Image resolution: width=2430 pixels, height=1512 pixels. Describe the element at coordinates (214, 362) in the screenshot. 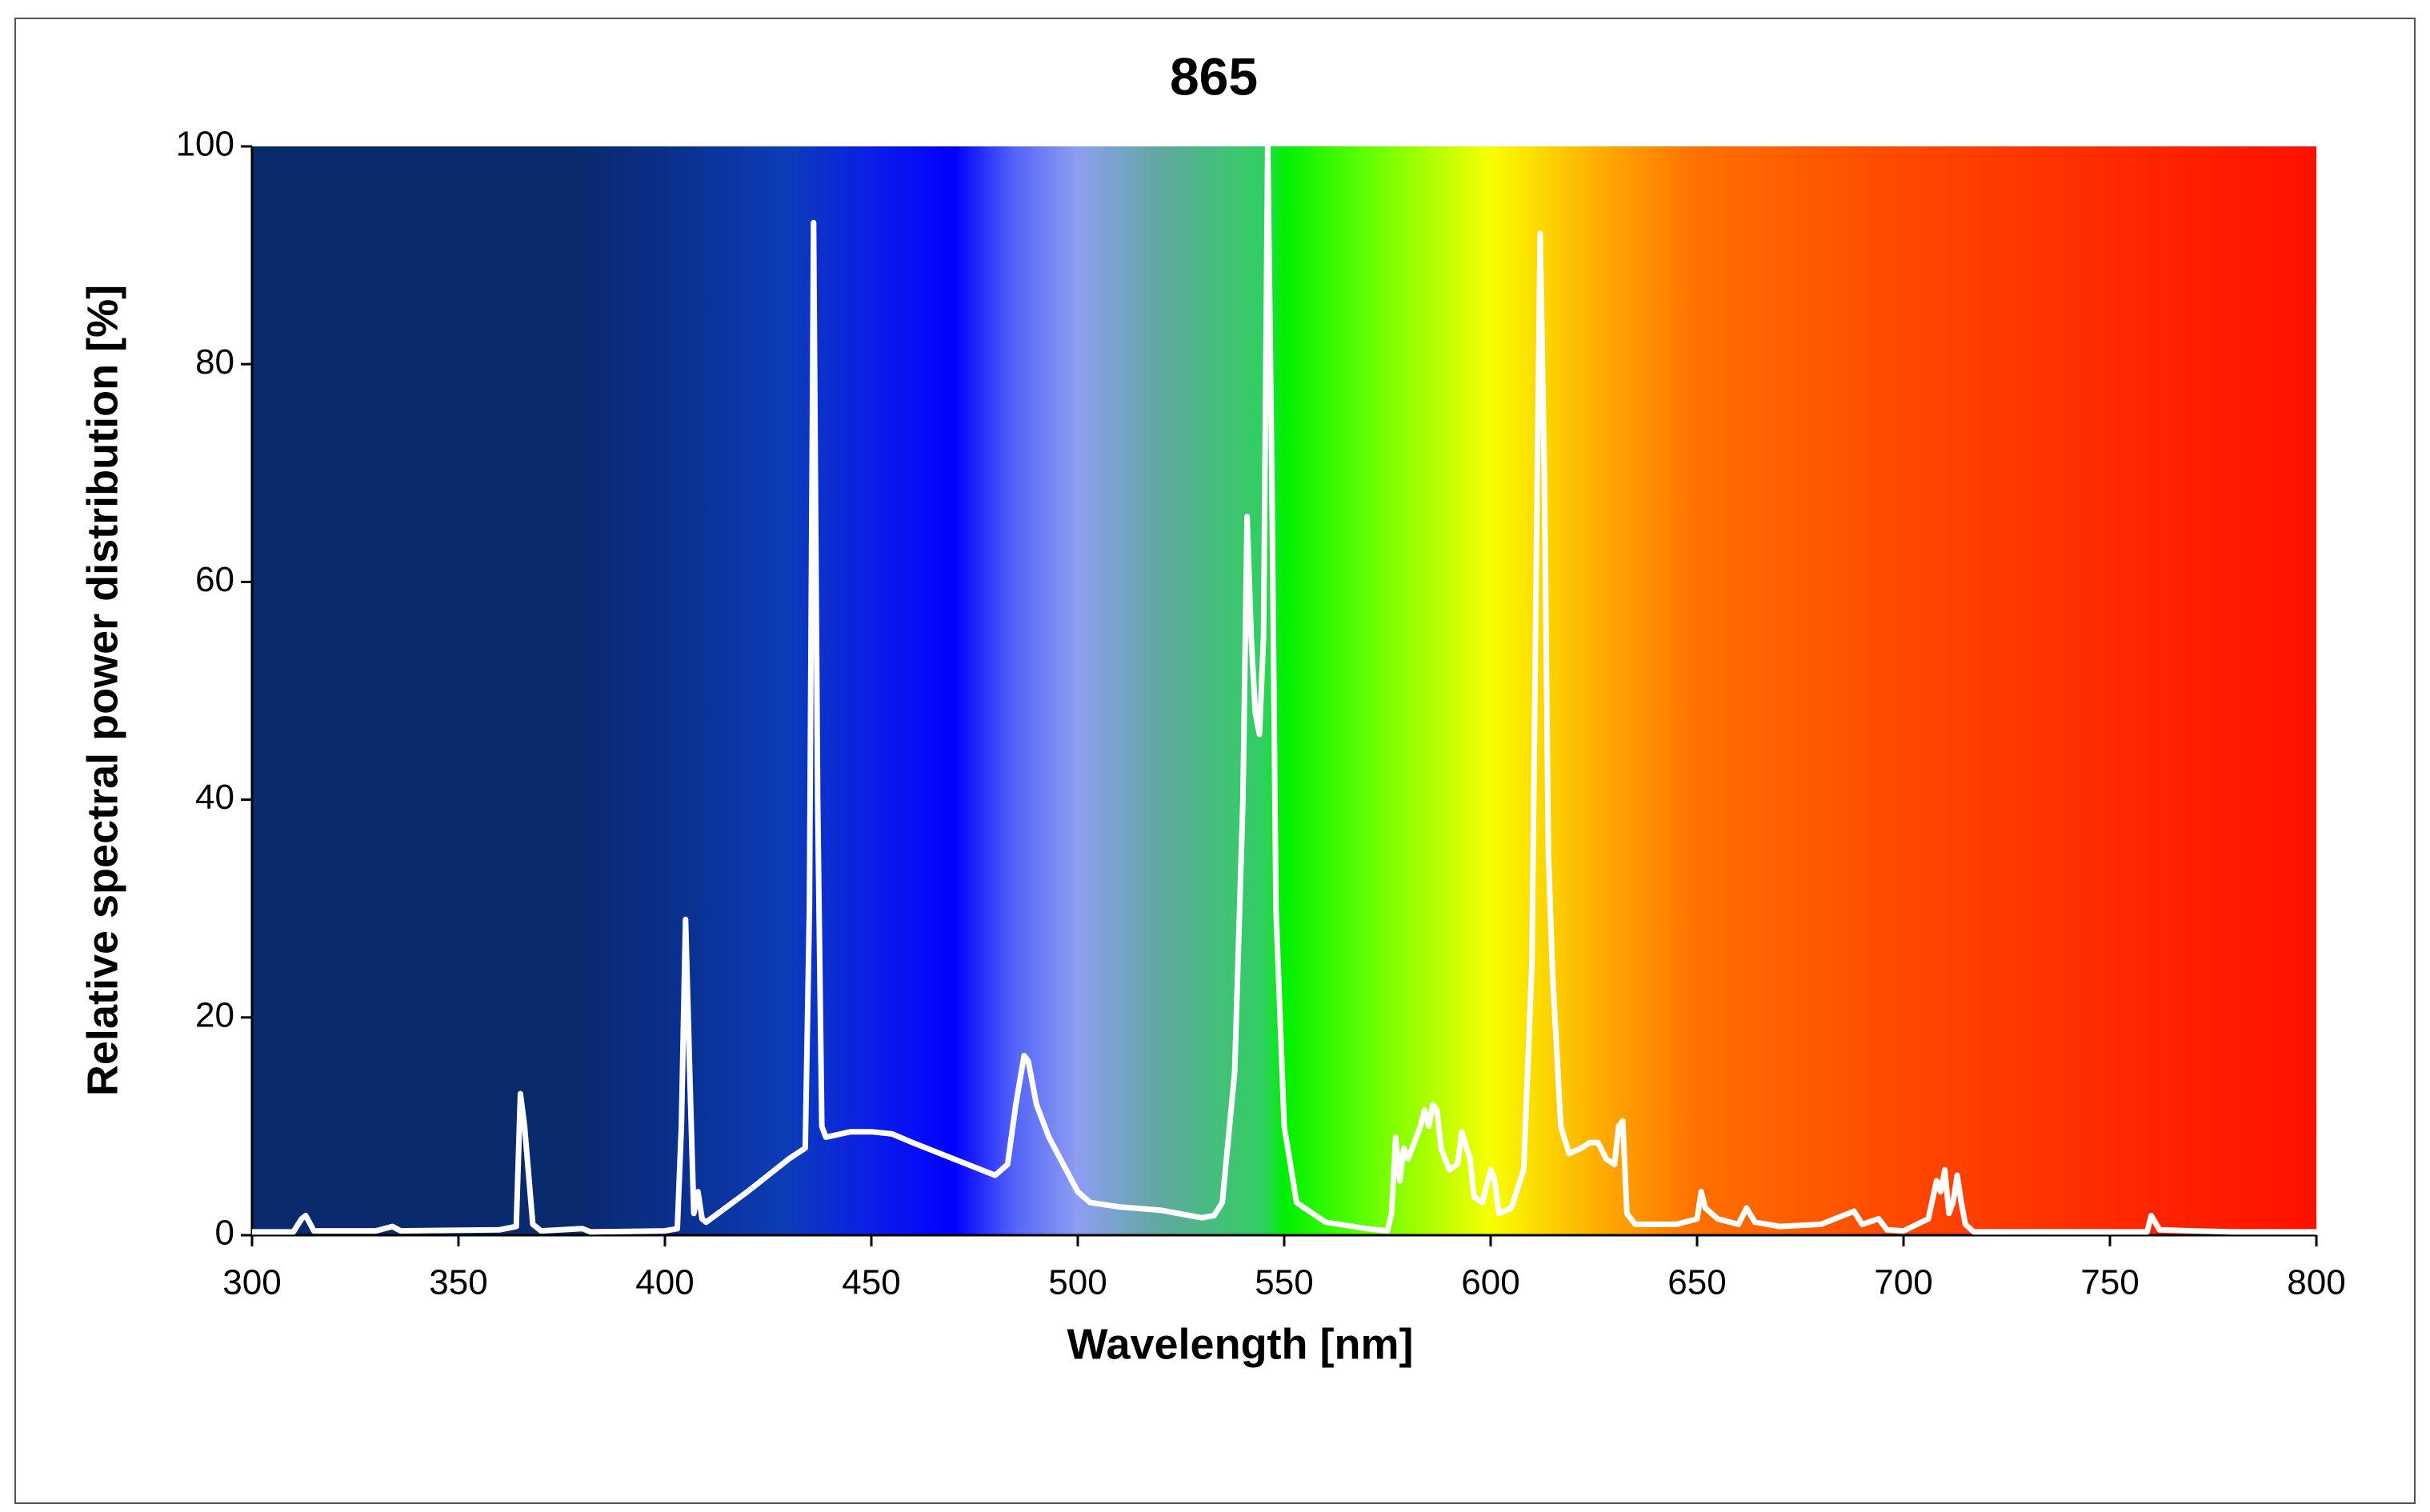

I see `y-tick-label: 80` at that location.